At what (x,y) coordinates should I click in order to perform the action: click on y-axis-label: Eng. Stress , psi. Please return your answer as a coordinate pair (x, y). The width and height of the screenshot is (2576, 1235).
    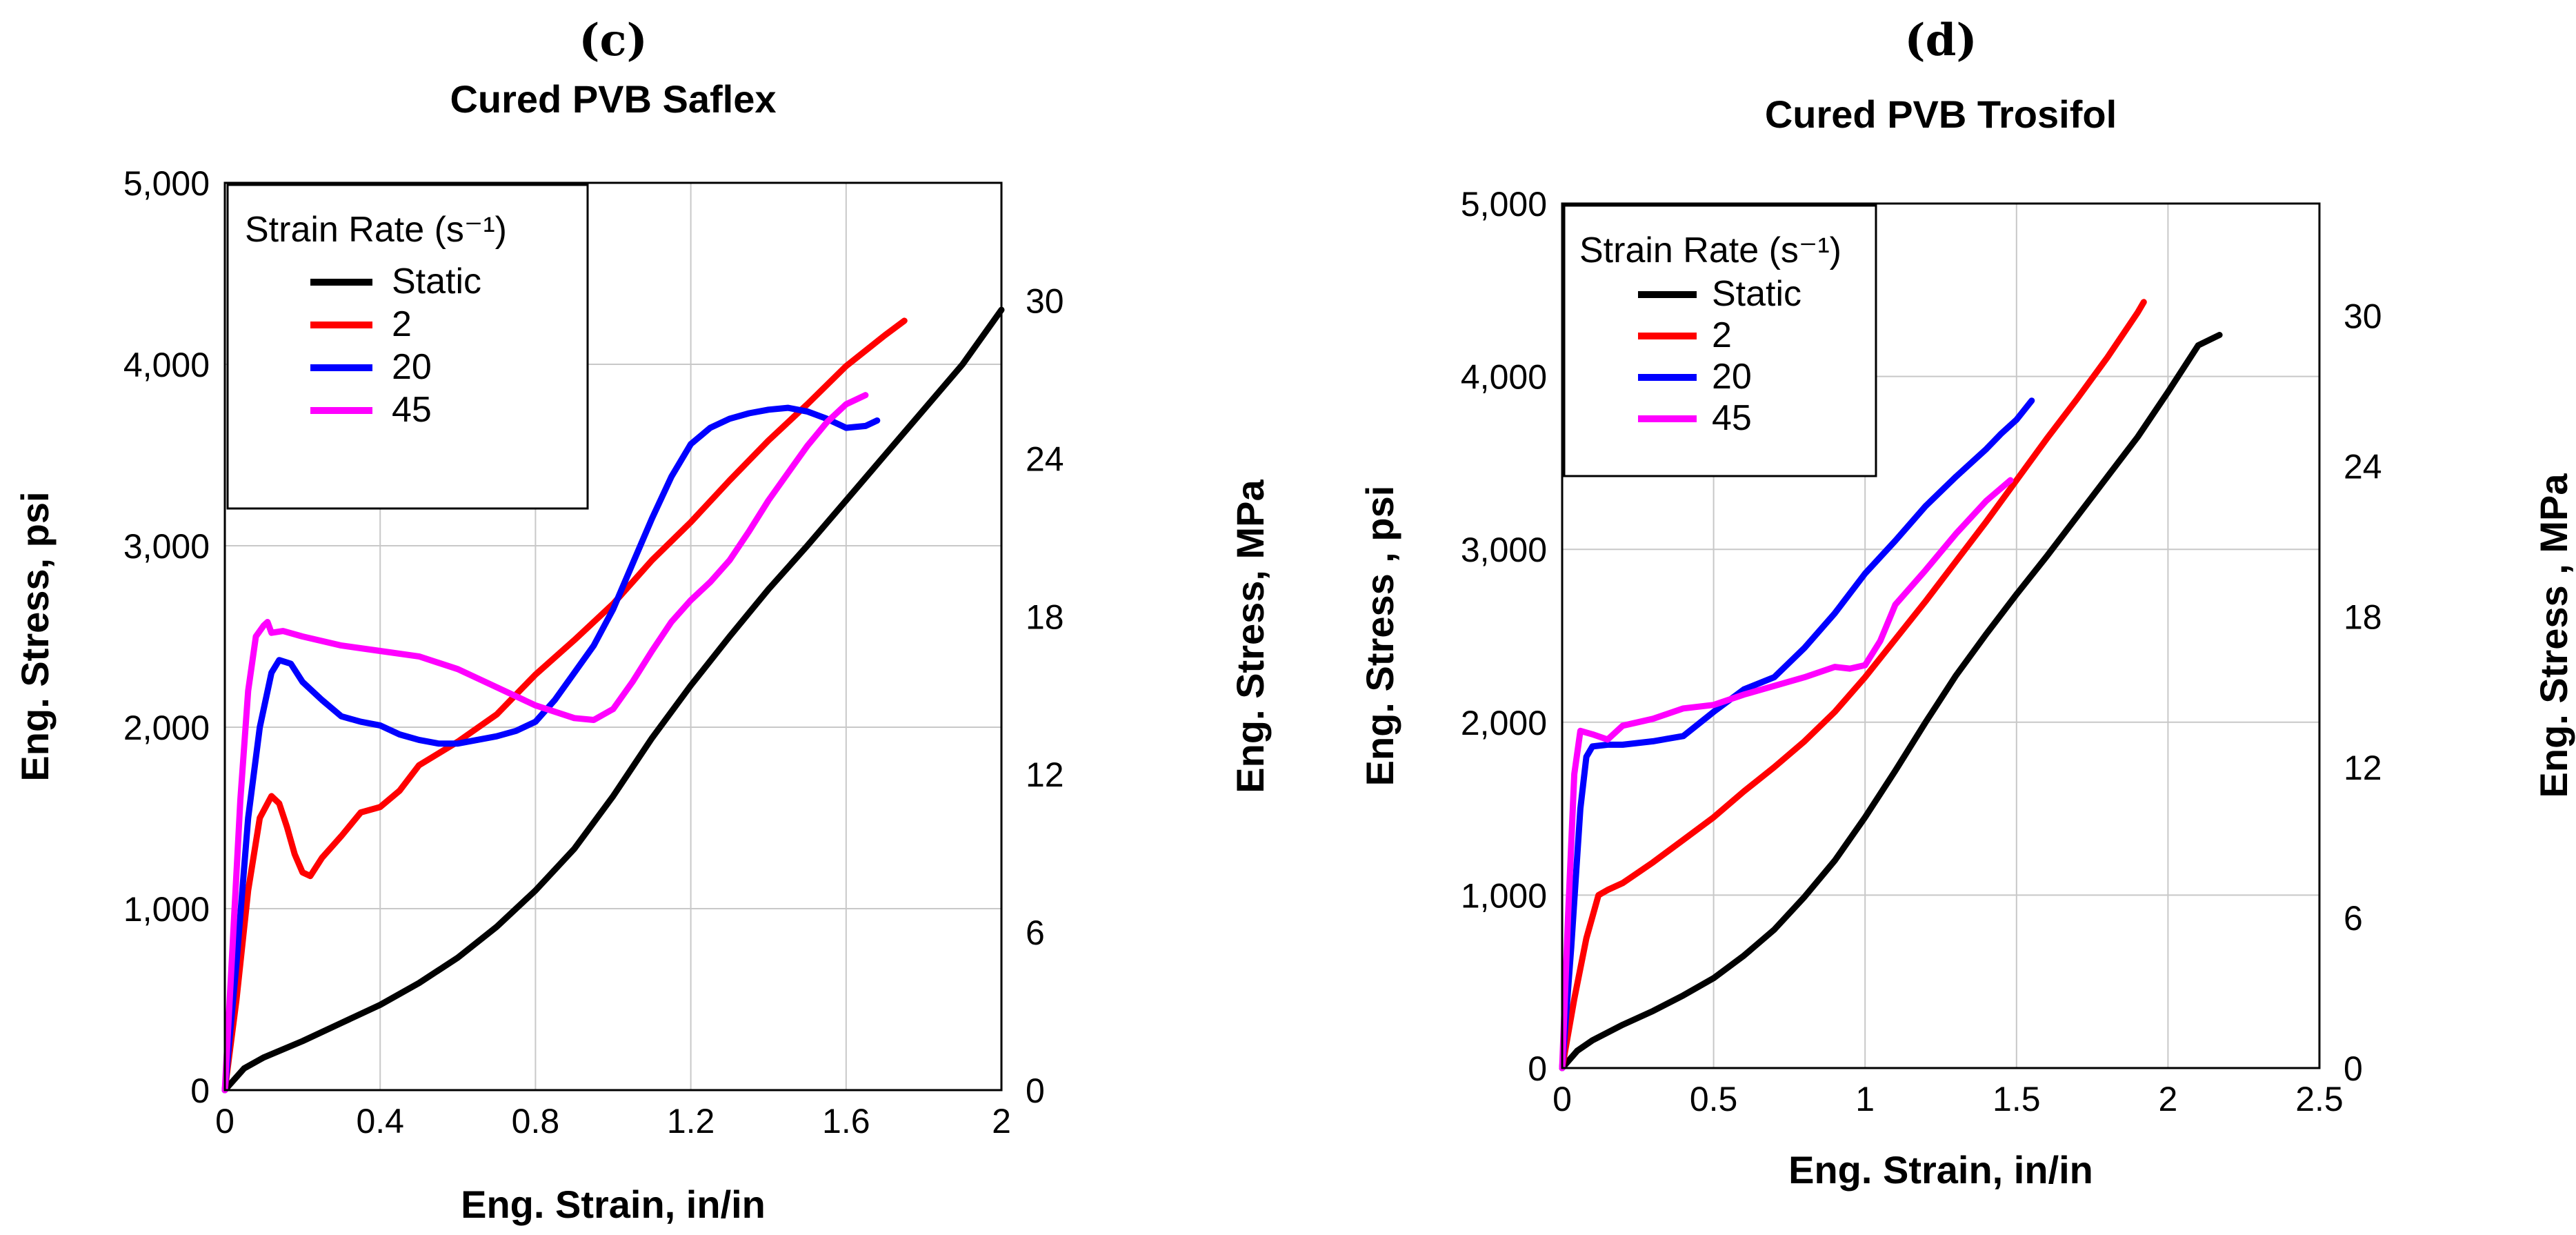
    Looking at the image, I should click on (1379, 636).